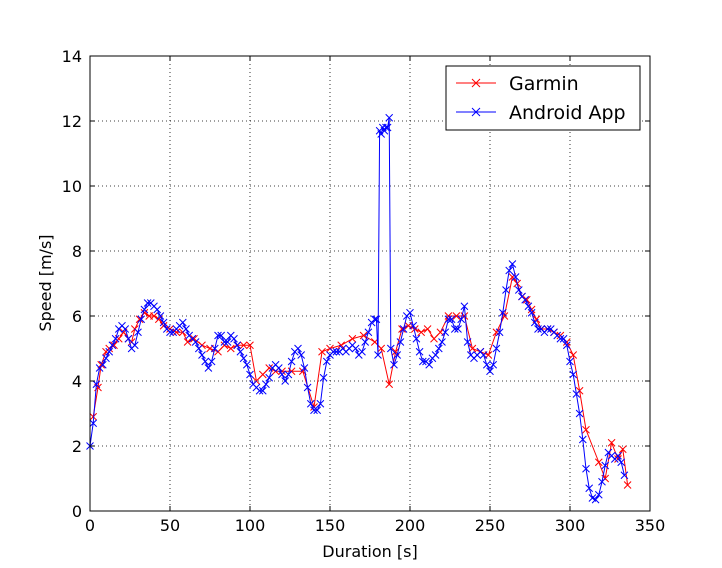  What do you see at coordinates (72, 56) in the screenshot?
I see `y-tick-label: 14` at bounding box center [72, 56].